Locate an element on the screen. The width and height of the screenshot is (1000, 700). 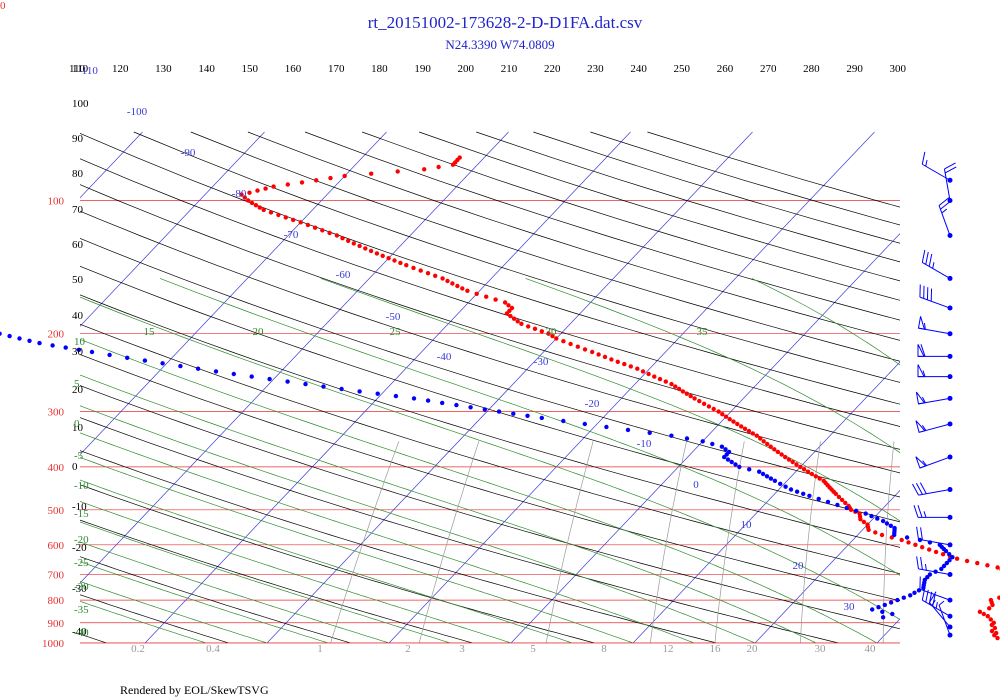
isotherm-label: -90 is located at coordinates (188, 153).